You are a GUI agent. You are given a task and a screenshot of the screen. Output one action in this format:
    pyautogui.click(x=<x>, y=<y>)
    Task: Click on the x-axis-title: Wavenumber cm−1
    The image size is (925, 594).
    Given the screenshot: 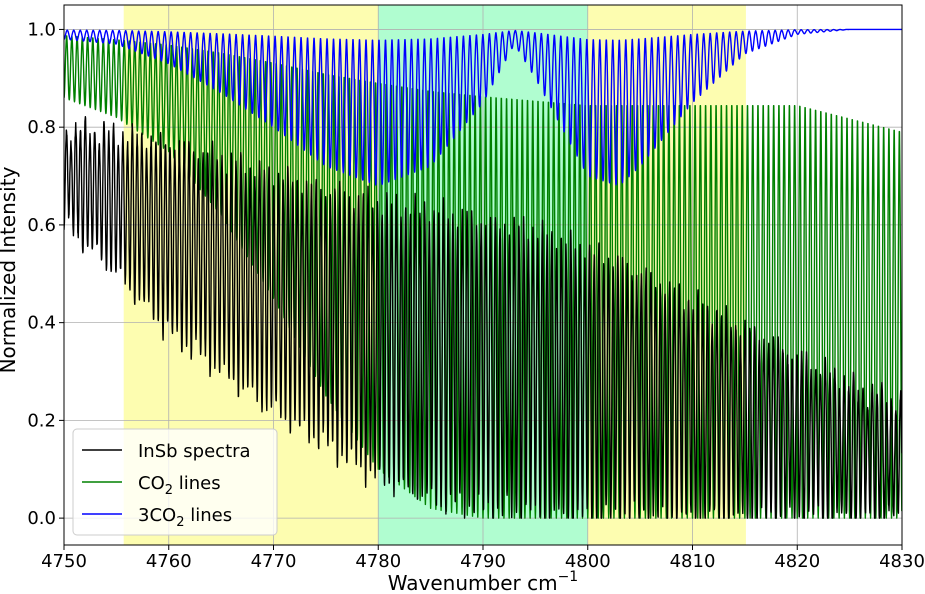 What is the action you would take?
    pyautogui.click(x=483, y=581)
    